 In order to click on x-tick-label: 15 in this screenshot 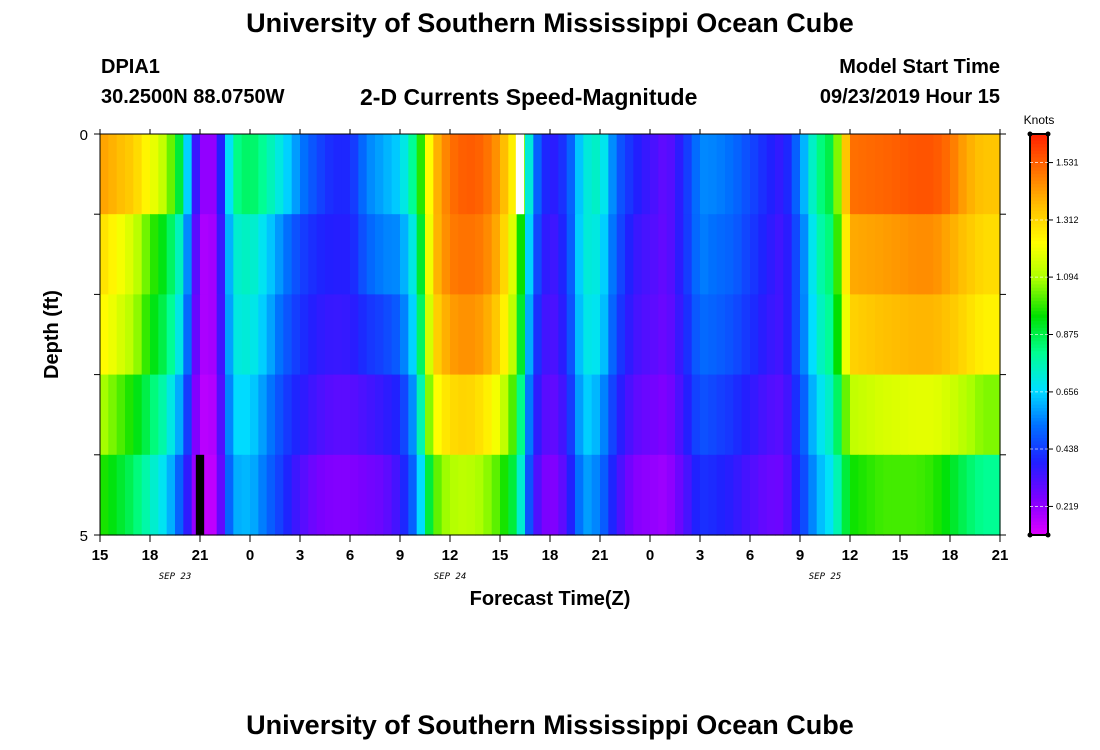, I will do `click(100, 555)`.